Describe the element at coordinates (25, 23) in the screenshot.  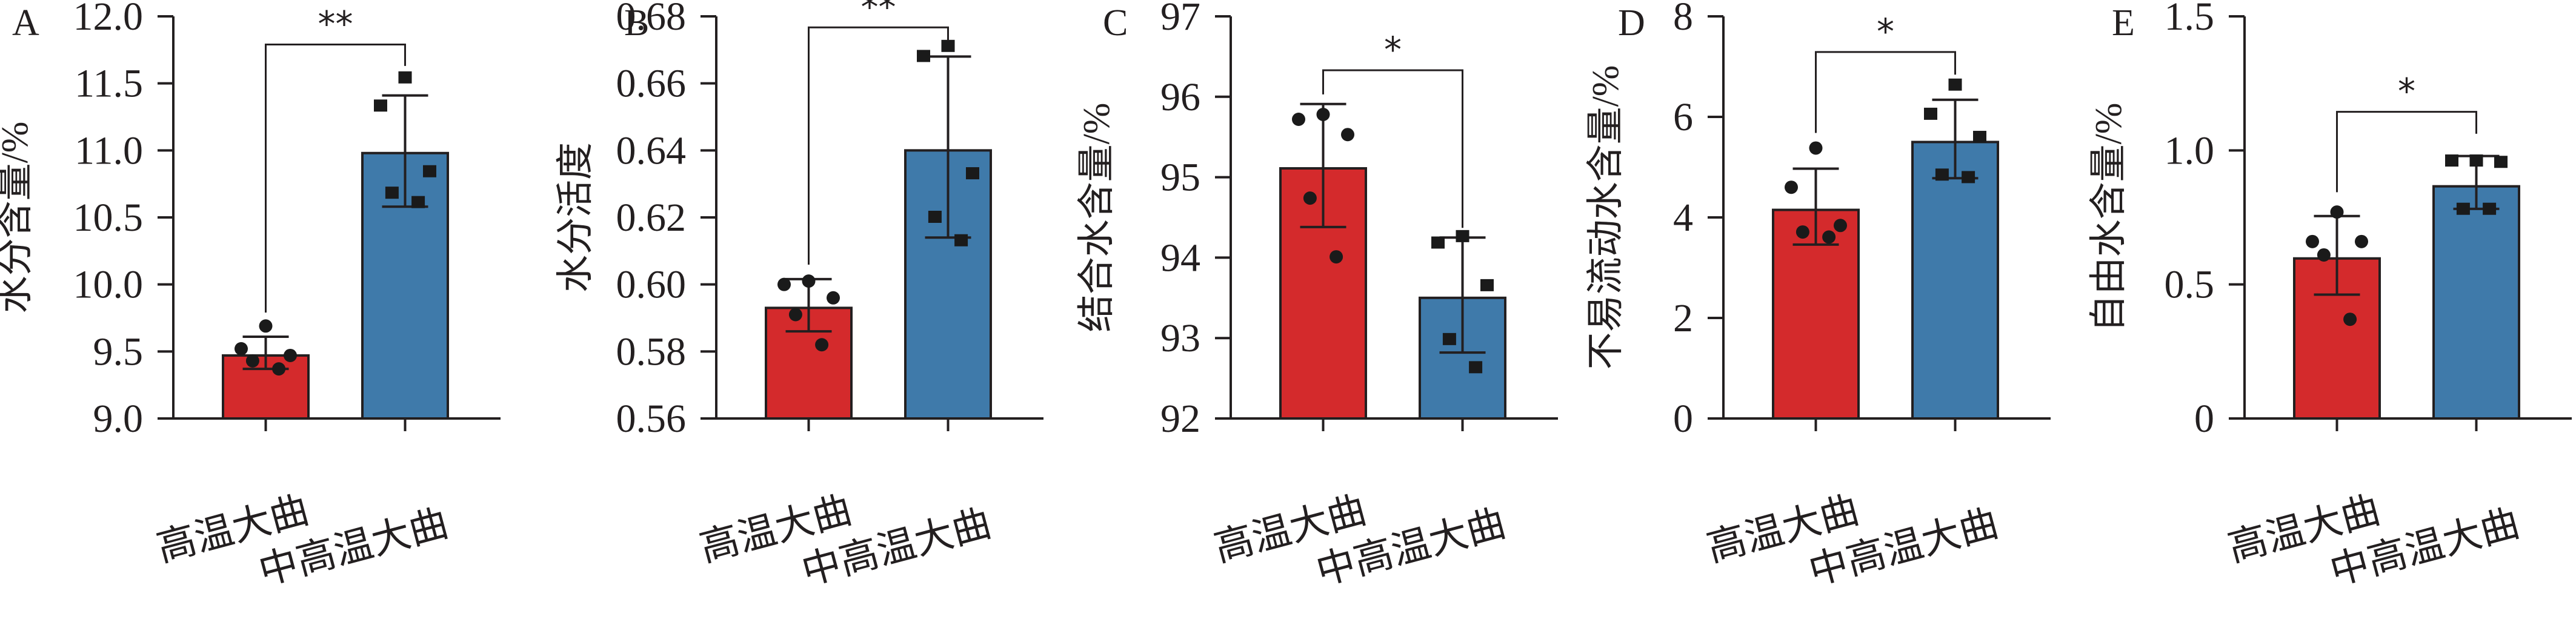
I see `panel-label: A` at that location.